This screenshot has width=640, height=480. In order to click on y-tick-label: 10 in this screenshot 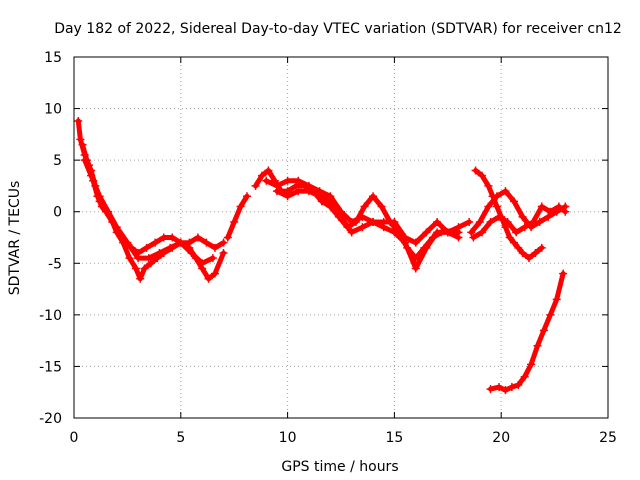, I will do `click(53, 110)`.